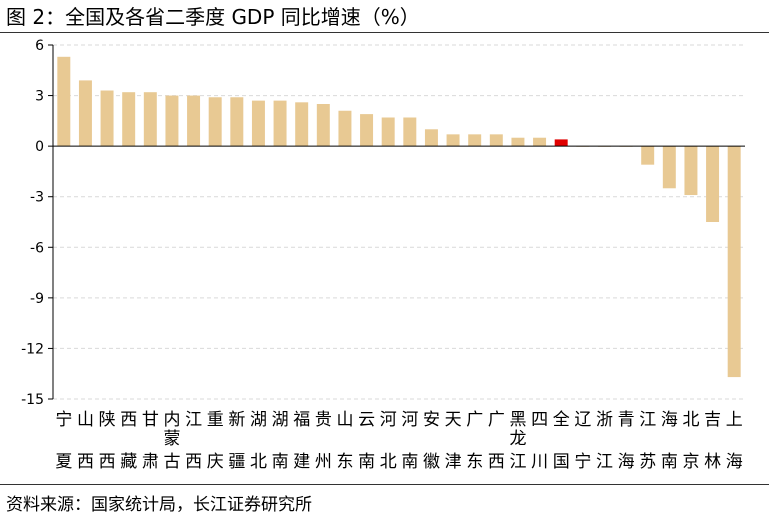 Image resolution: width=769 pixels, height=527 pixels. Describe the element at coordinates (150, 420) in the screenshot. I see `category-char: 甘` at that location.